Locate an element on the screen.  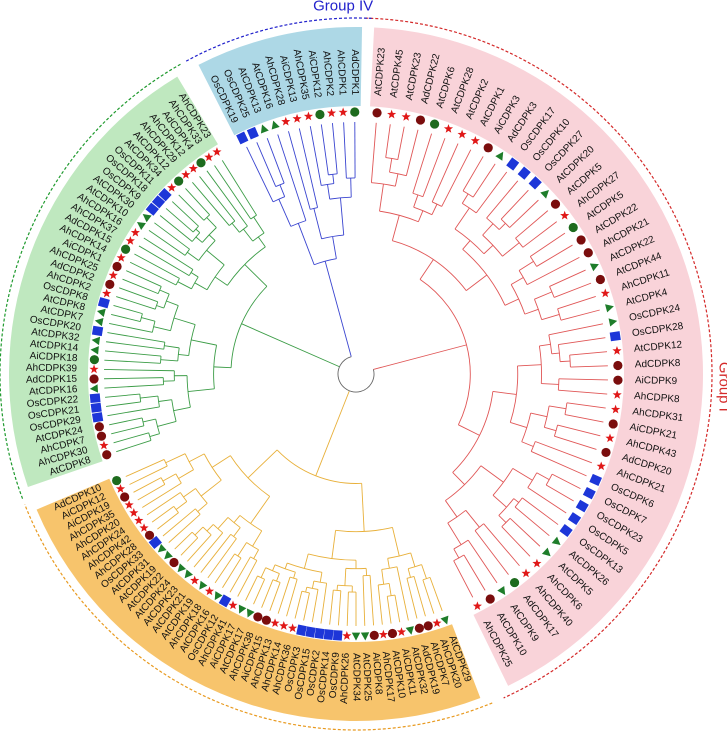
leaf-label: AtCDPK16 is located at coordinates (53, 391).